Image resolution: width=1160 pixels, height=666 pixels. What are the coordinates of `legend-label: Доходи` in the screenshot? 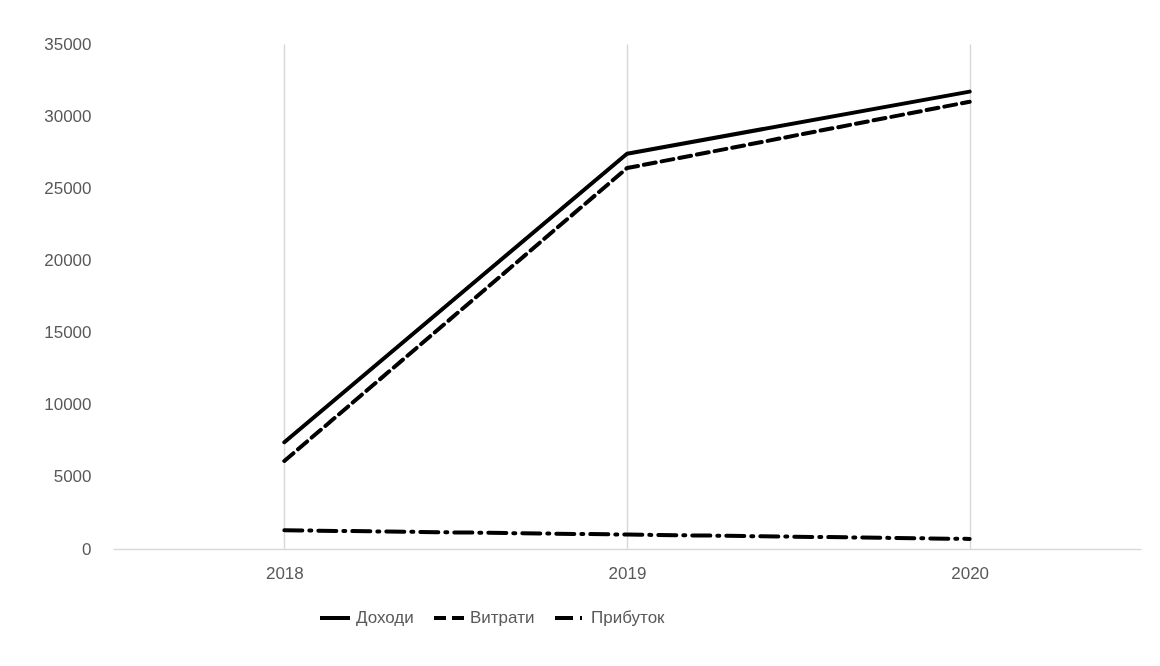 It's located at (385, 617).